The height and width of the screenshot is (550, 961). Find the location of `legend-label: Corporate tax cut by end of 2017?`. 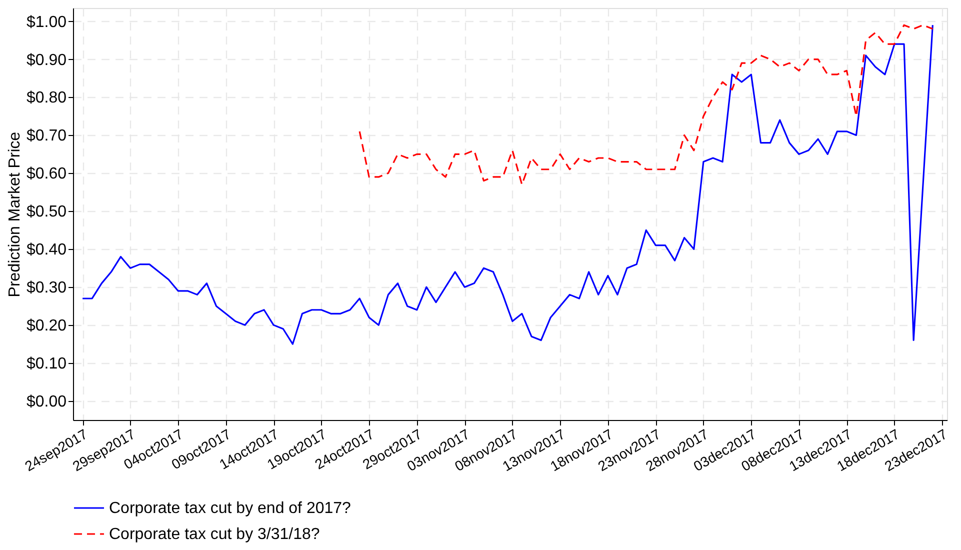

legend-label: Corporate tax cut by end of 2017? is located at coordinates (230, 508).